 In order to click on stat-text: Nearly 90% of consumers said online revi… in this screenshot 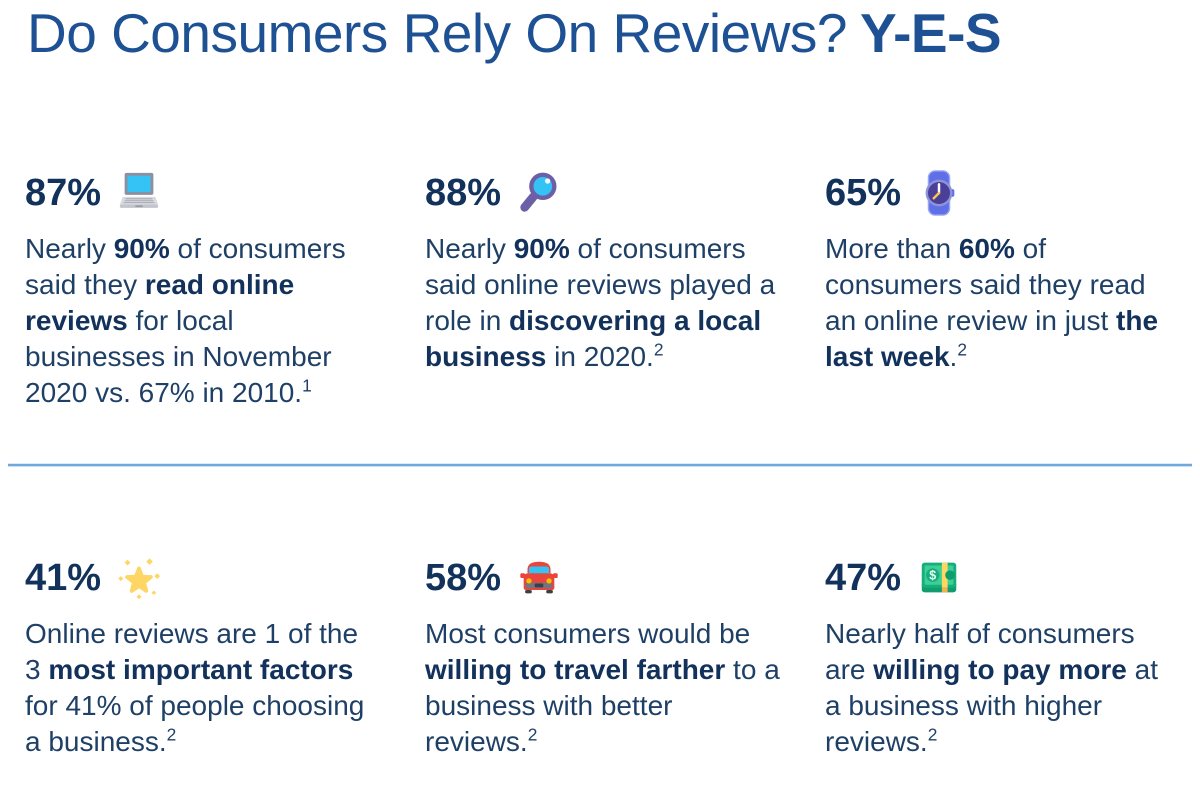, I will do `click(600, 302)`.